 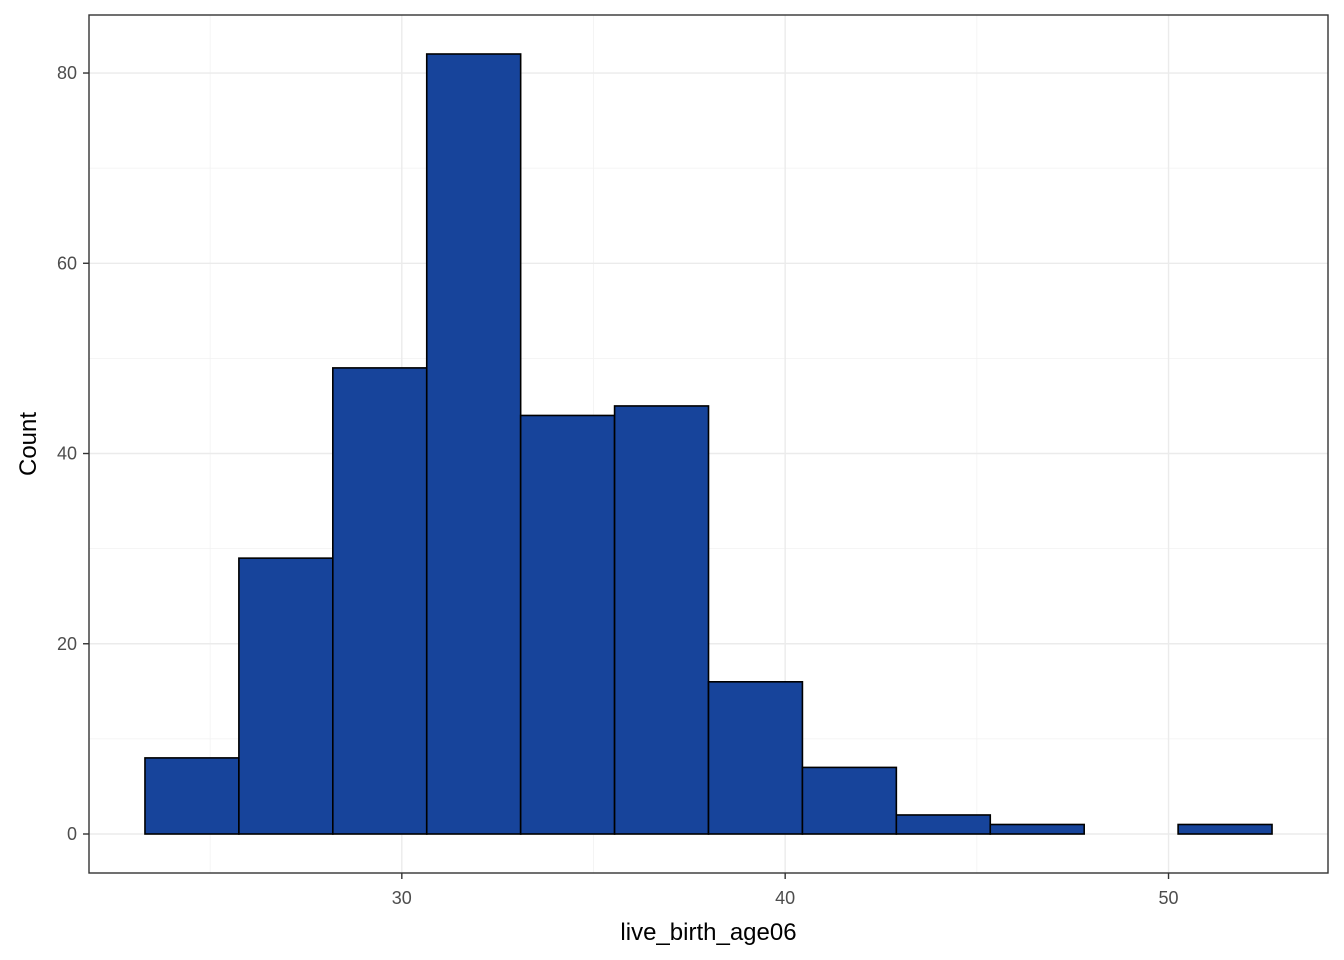 I want to click on y-tick-label-1: 20, so click(x=67, y=644).